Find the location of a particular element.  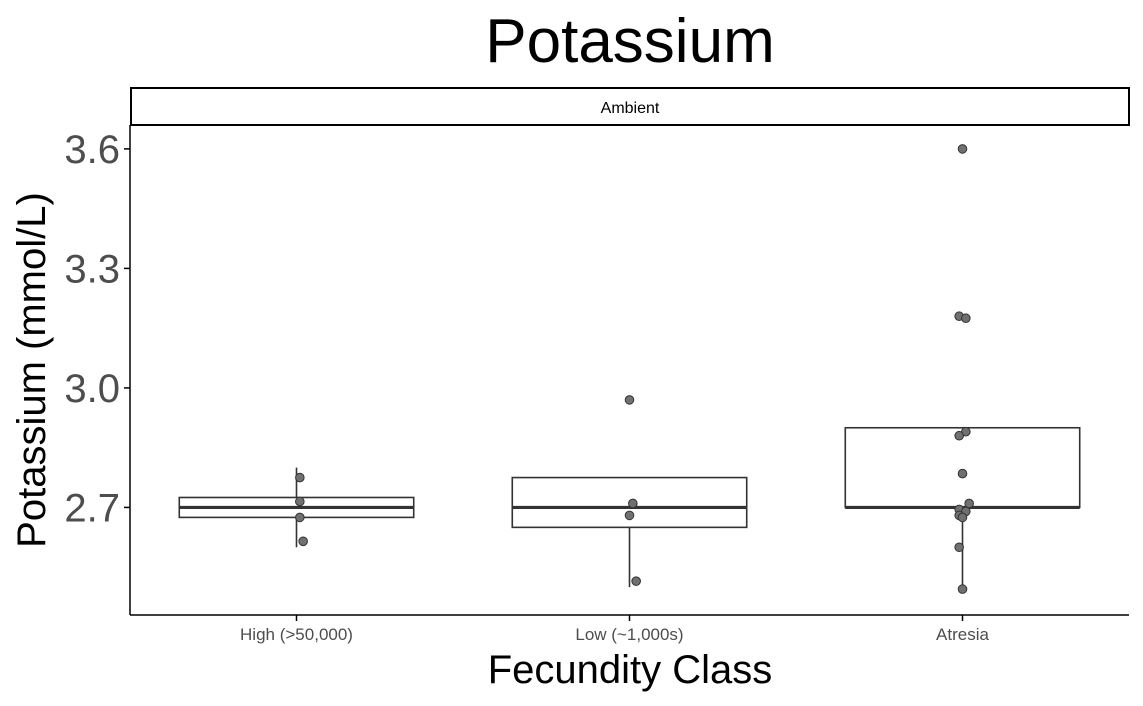

y-tick-label: 3.0 is located at coordinates (92, 389).